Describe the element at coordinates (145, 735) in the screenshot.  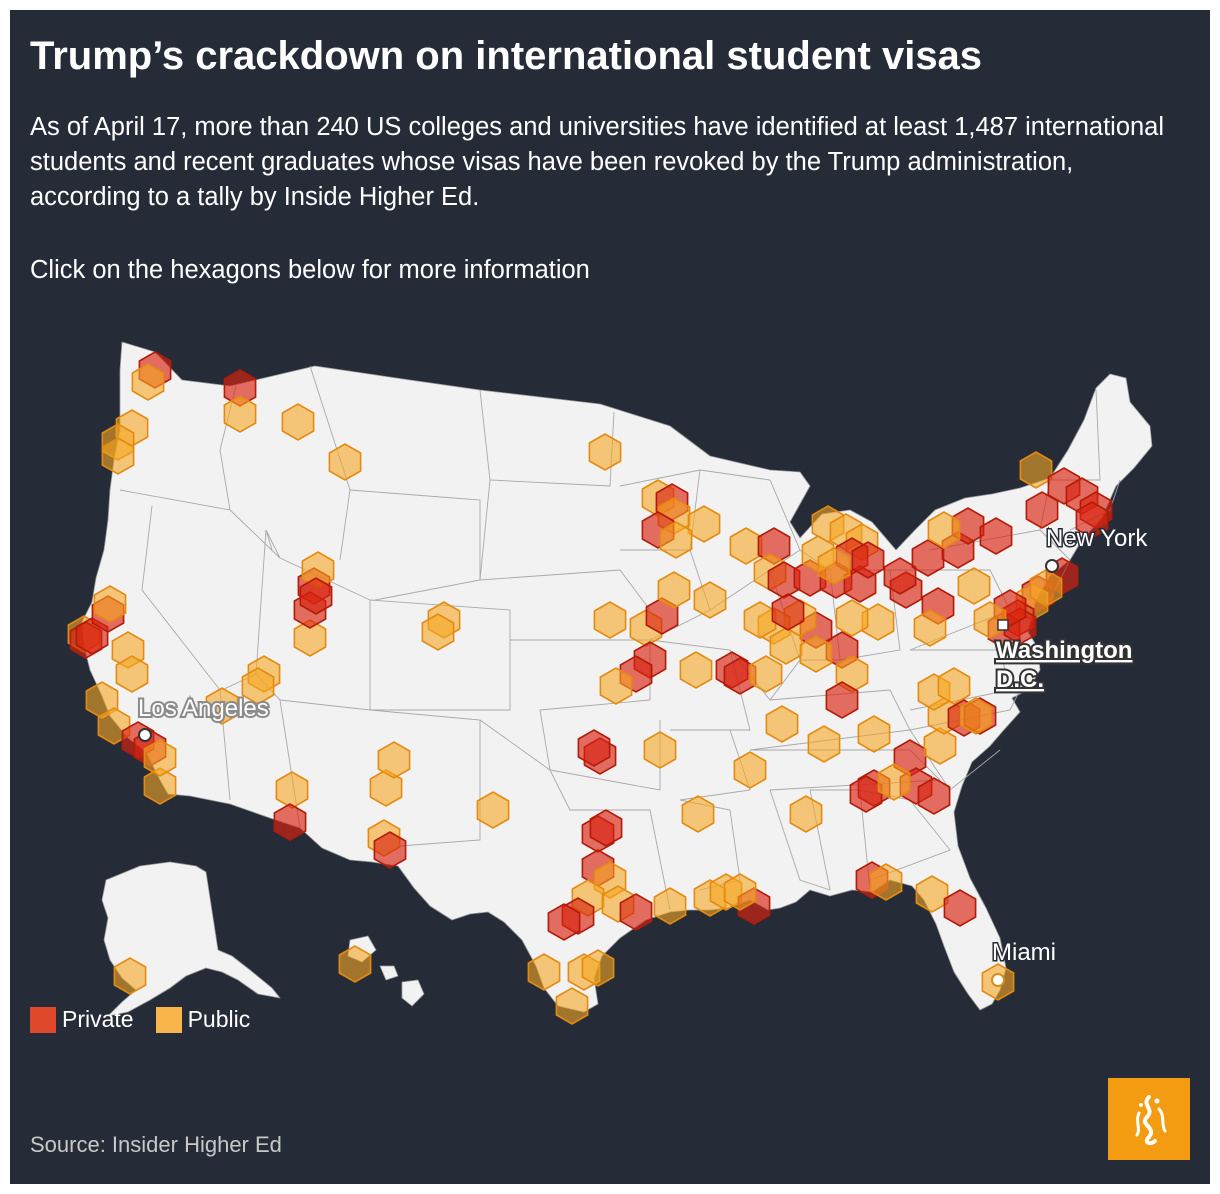
I see `los-angeles-marker` at that location.